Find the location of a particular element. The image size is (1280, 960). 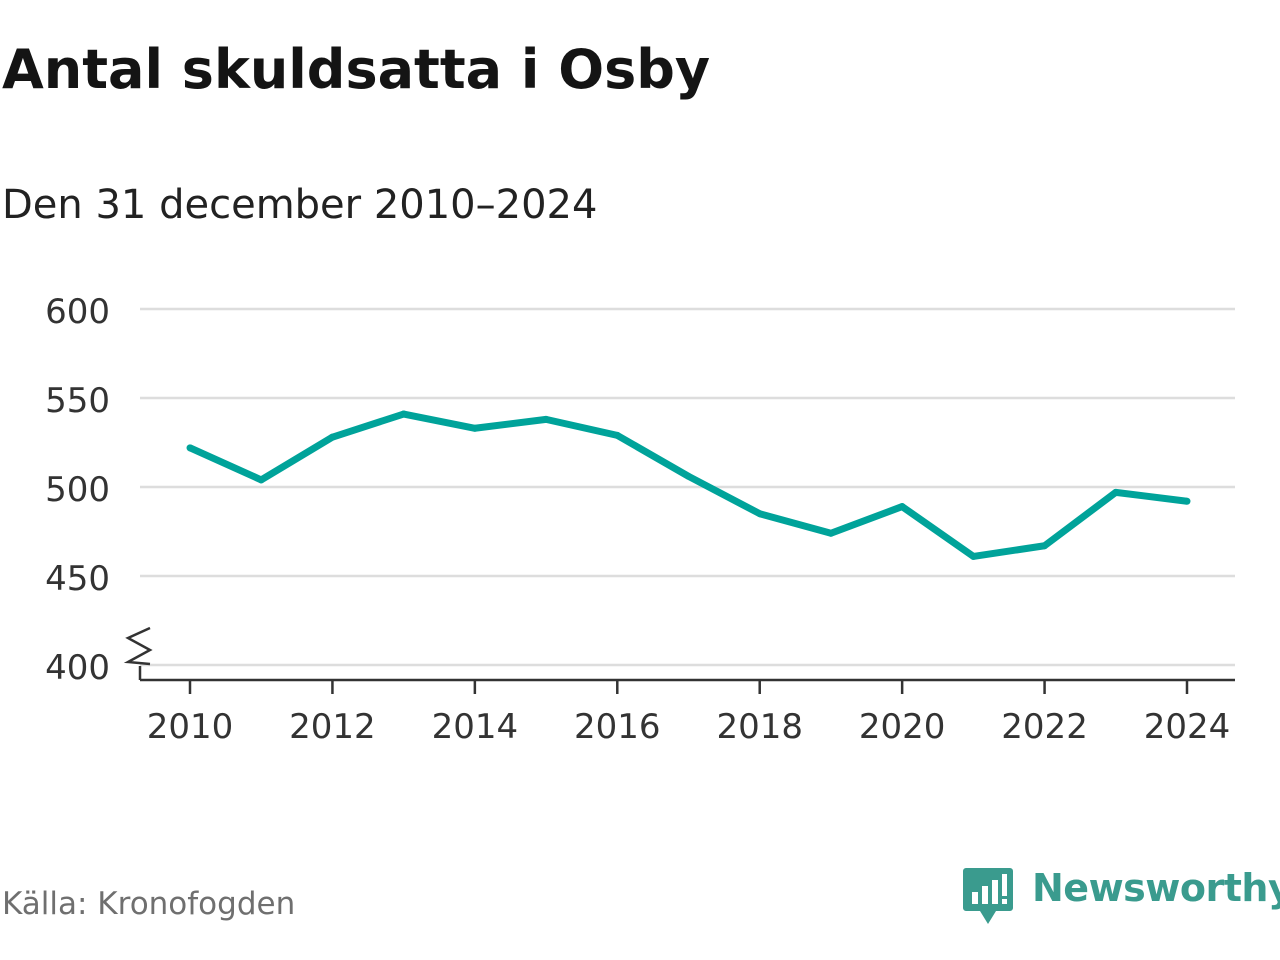

y-tick-label-450: 450 is located at coordinates (77, 579).